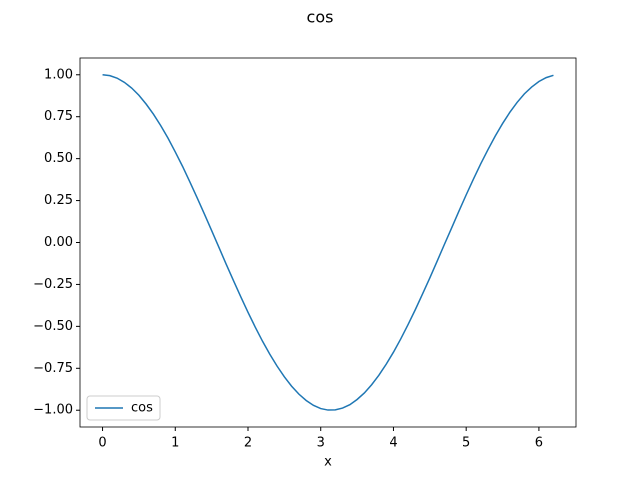  Describe the element at coordinates (53, 284) in the screenshot. I see `y-tick-label: −0.25` at that location.